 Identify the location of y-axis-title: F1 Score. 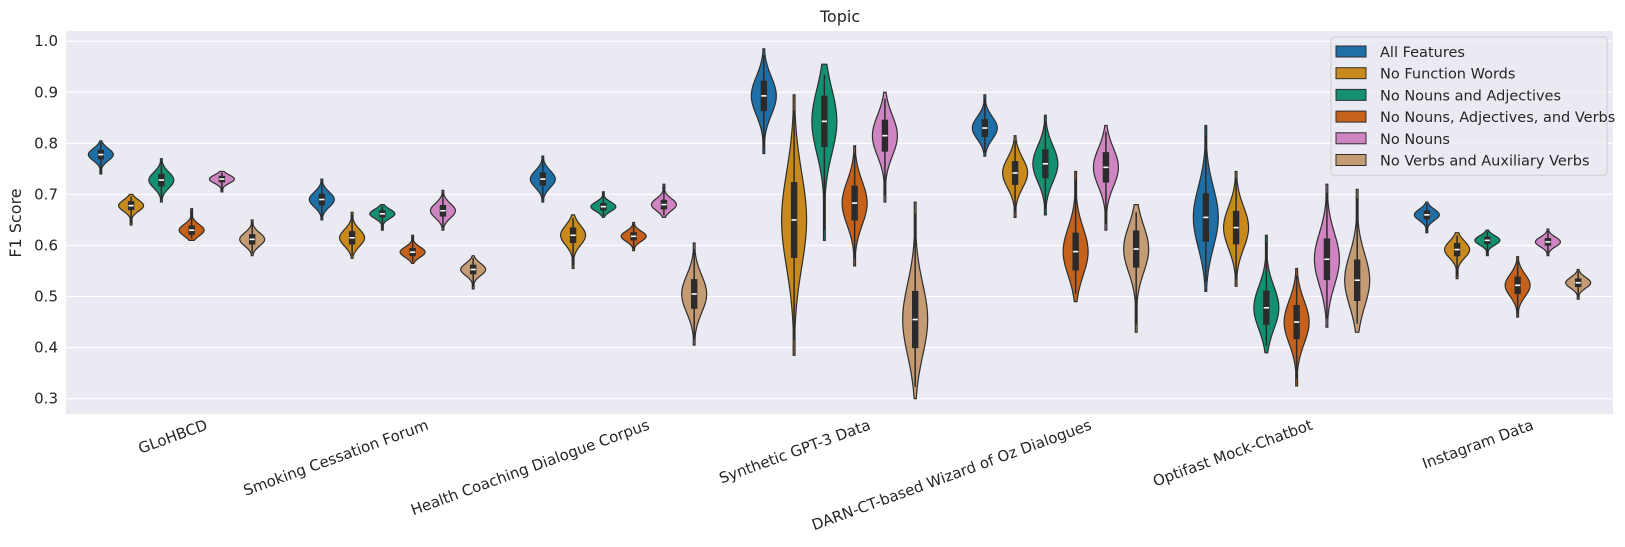
(15, 222).